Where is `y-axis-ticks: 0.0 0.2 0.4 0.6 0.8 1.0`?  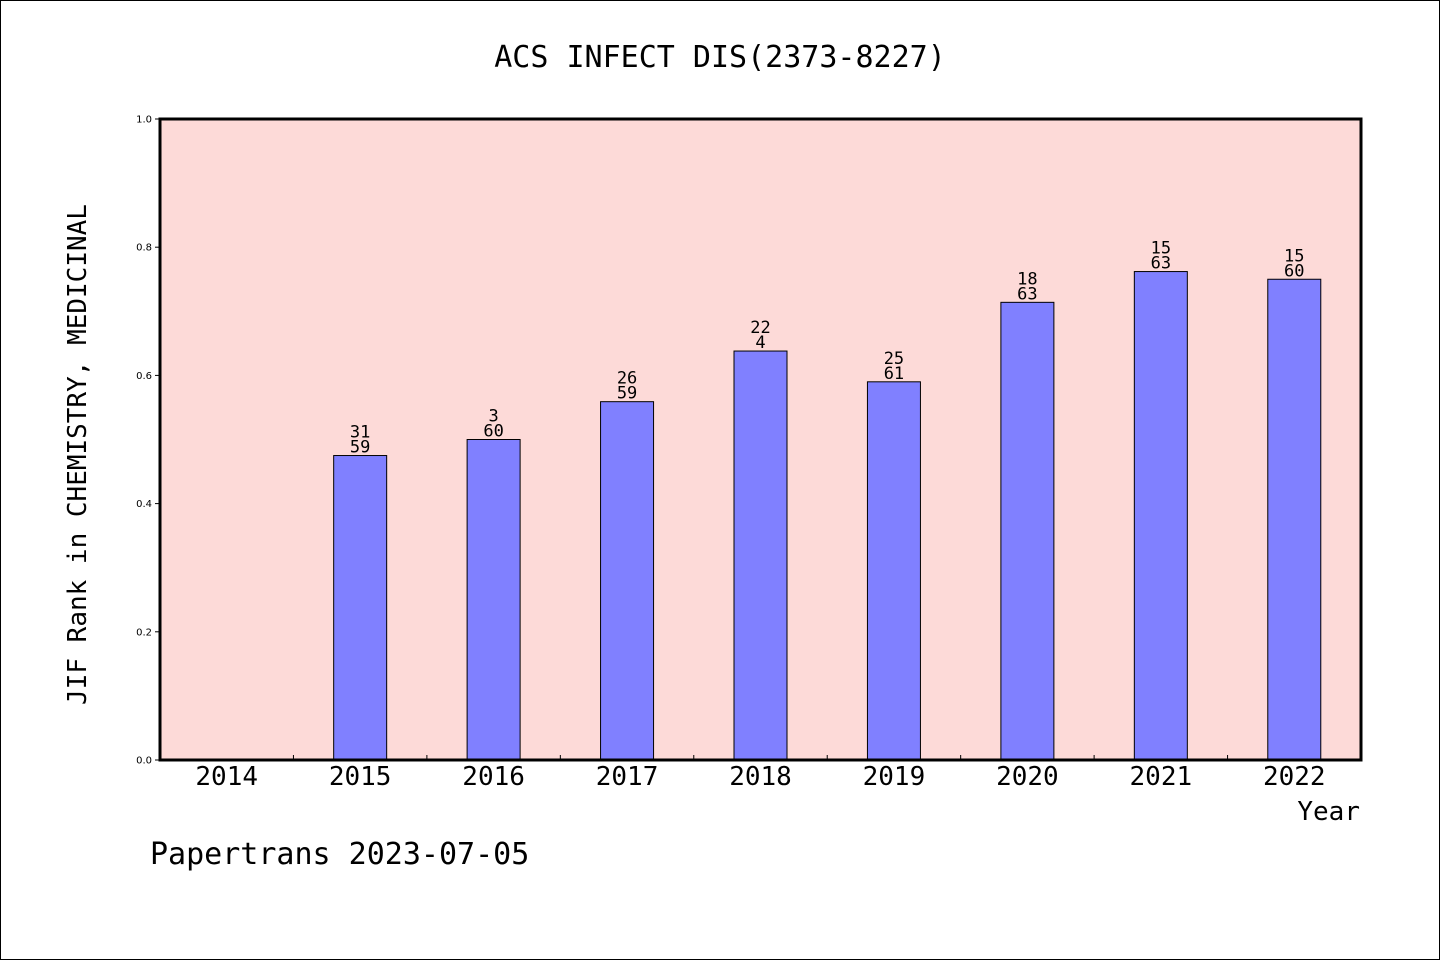 y-axis-ticks: 0.0 0.2 0.4 0.6 0.8 1.0 is located at coordinates (148, 441).